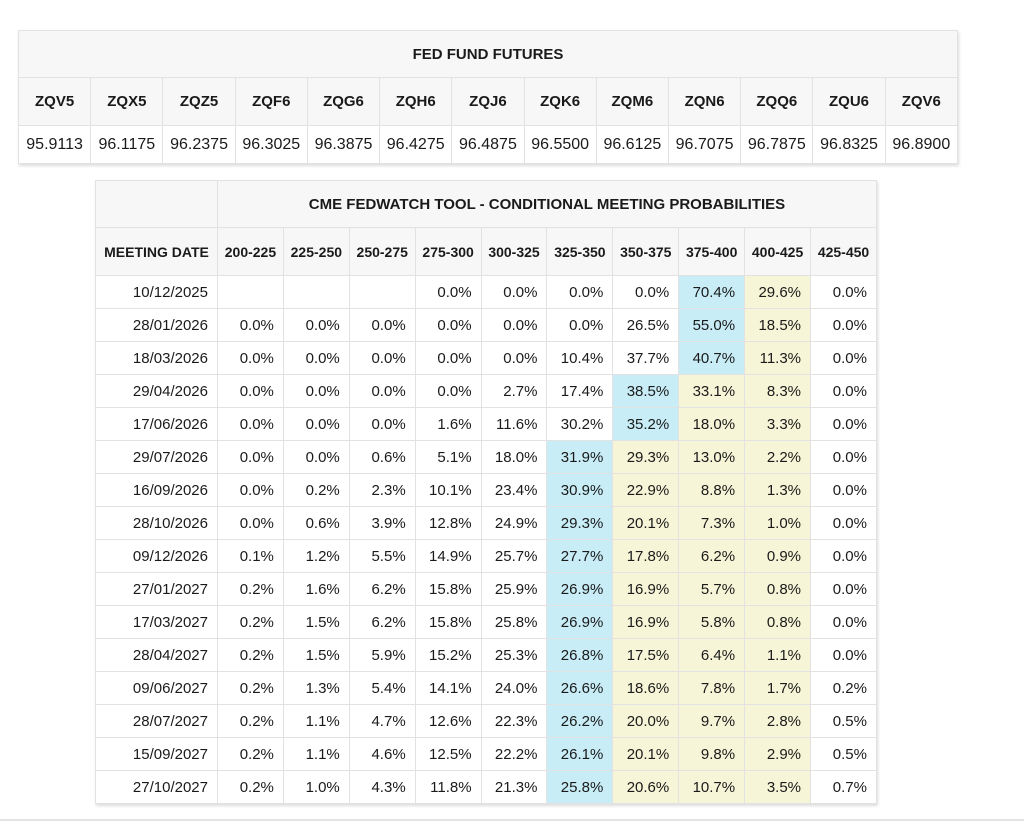 The image size is (1024, 826). What do you see at coordinates (712, 358) in the screenshot?
I see `probability-cell: 40.7%` at bounding box center [712, 358].